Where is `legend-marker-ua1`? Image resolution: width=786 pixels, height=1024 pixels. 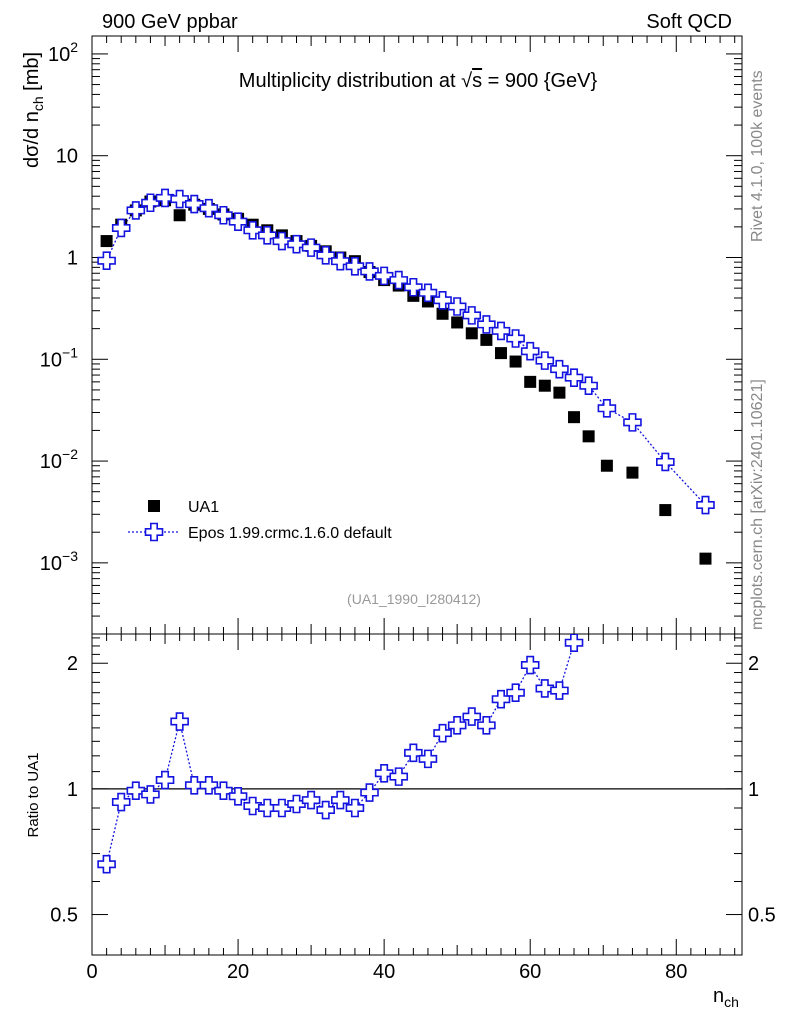 legend-marker-ua1 is located at coordinates (154, 506).